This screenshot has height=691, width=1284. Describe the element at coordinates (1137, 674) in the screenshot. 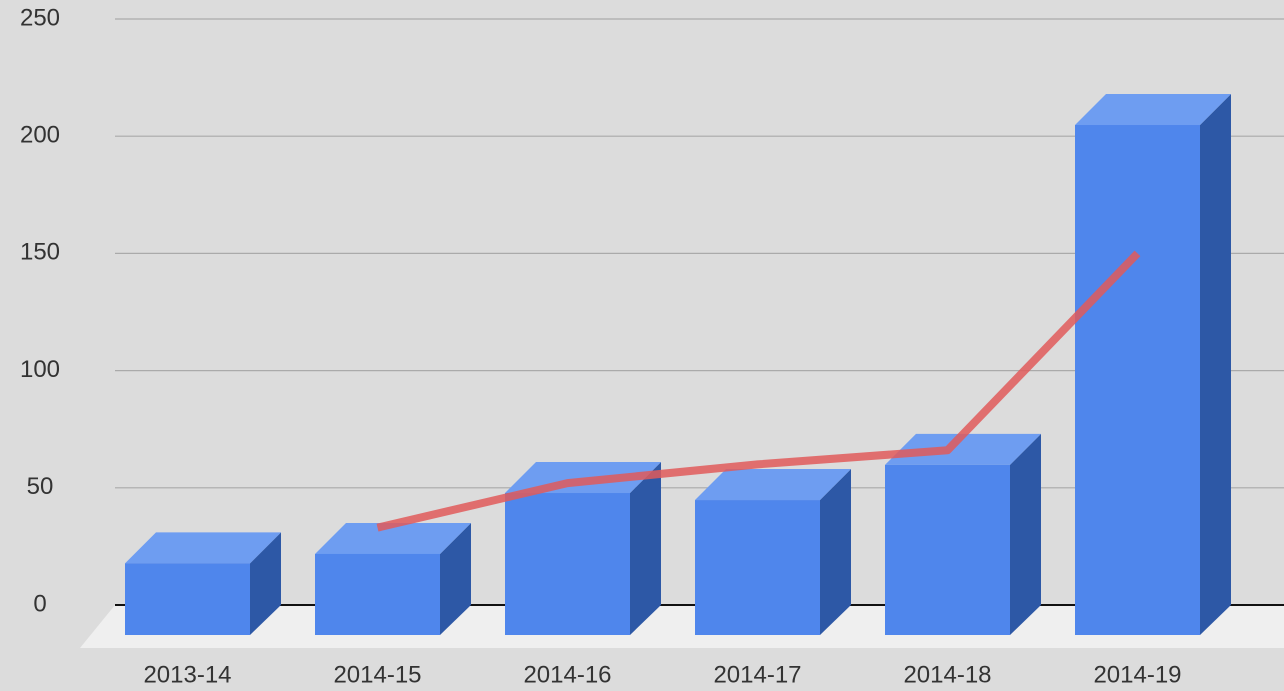

I see `x-tick-label: 2014-19` at that location.